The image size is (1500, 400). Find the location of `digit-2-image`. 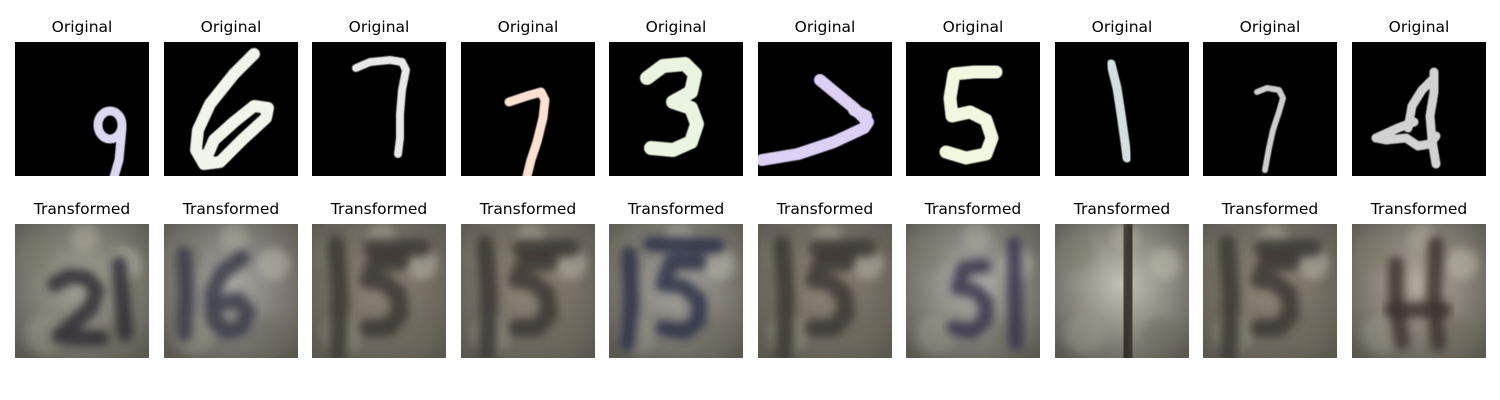

digit-2-image is located at coordinates (82, 291).